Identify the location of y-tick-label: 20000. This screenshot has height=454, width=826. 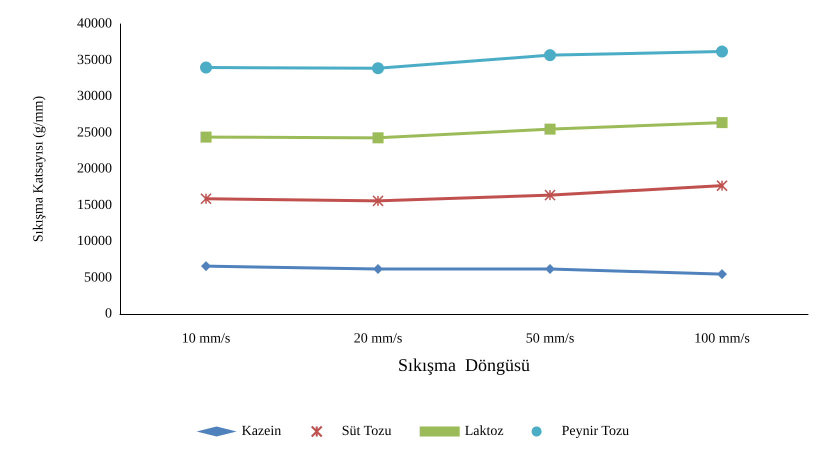
(94, 169).